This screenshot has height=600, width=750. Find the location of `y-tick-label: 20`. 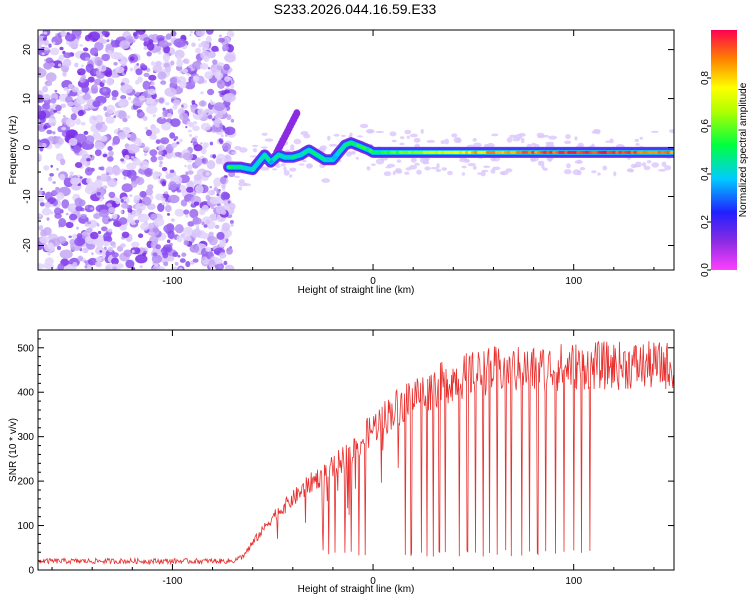

y-tick-label: 20 is located at coordinates (27, 50).